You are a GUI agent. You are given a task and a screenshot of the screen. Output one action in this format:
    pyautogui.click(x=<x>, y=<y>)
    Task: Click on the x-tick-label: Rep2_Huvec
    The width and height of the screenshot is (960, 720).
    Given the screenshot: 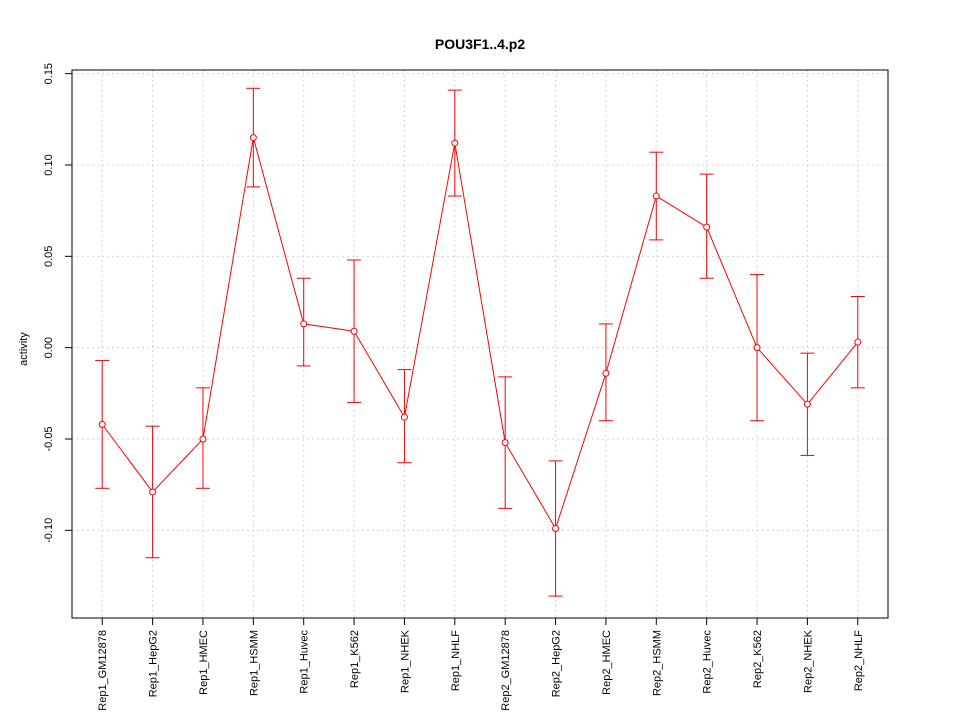 What is the action you would take?
    pyautogui.click(x=708, y=662)
    